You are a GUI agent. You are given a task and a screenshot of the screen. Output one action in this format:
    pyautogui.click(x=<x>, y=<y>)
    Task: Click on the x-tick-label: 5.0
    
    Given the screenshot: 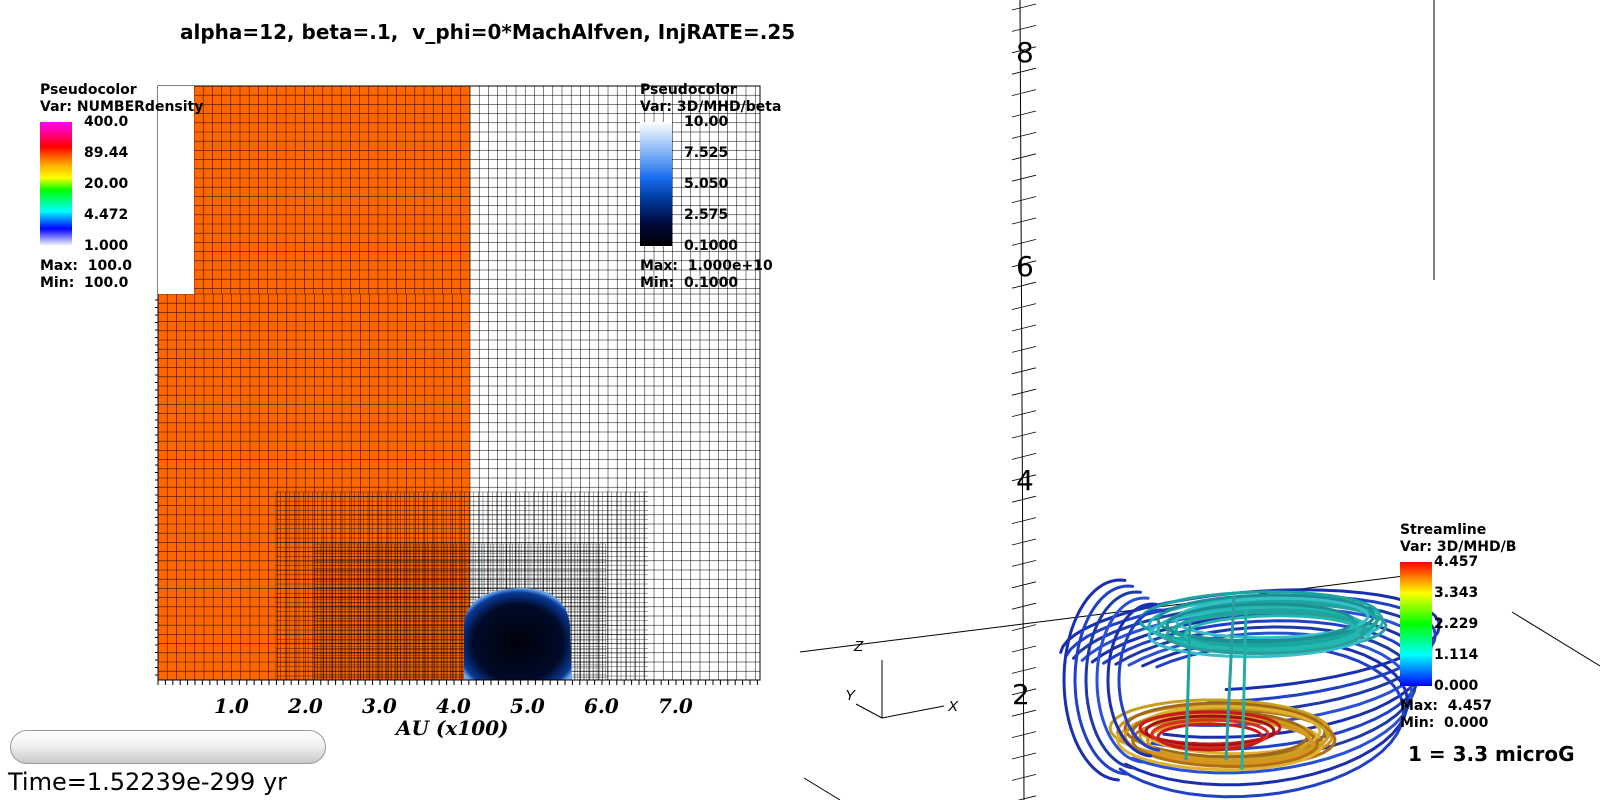 What is the action you would take?
    pyautogui.click(x=527, y=706)
    